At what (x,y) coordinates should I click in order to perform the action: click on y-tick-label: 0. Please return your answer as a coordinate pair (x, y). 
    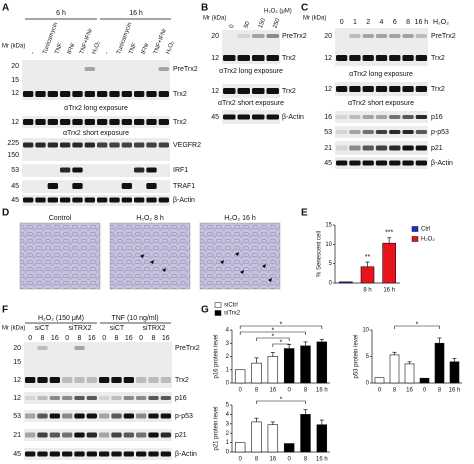
    Looking at the image, I should click on (331, 284).